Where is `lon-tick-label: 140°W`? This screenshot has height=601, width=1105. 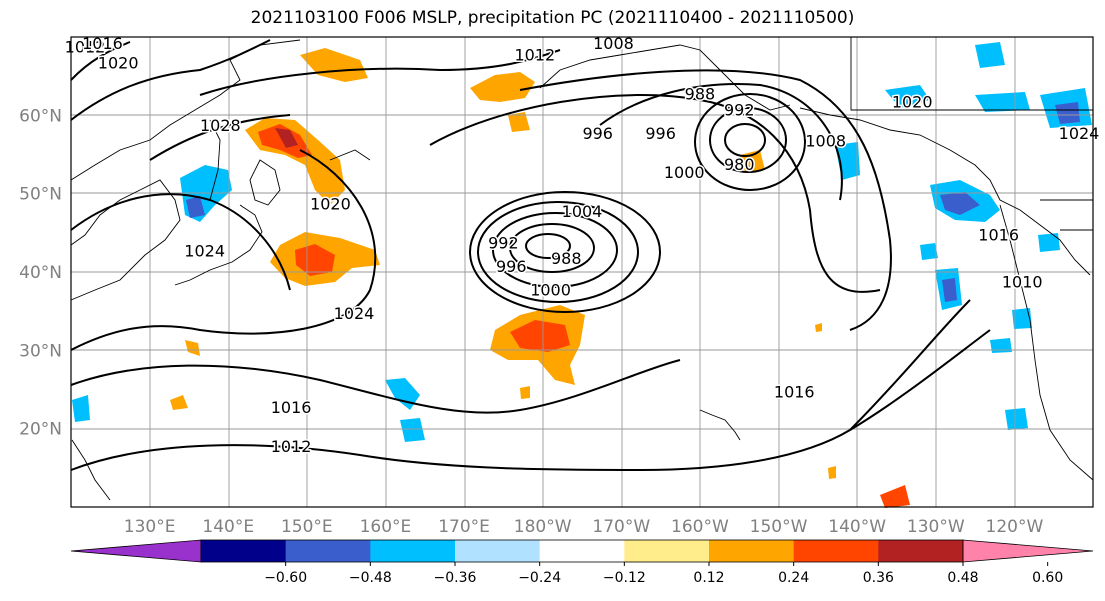 lon-tick-label: 140°W is located at coordinates (857, 527).